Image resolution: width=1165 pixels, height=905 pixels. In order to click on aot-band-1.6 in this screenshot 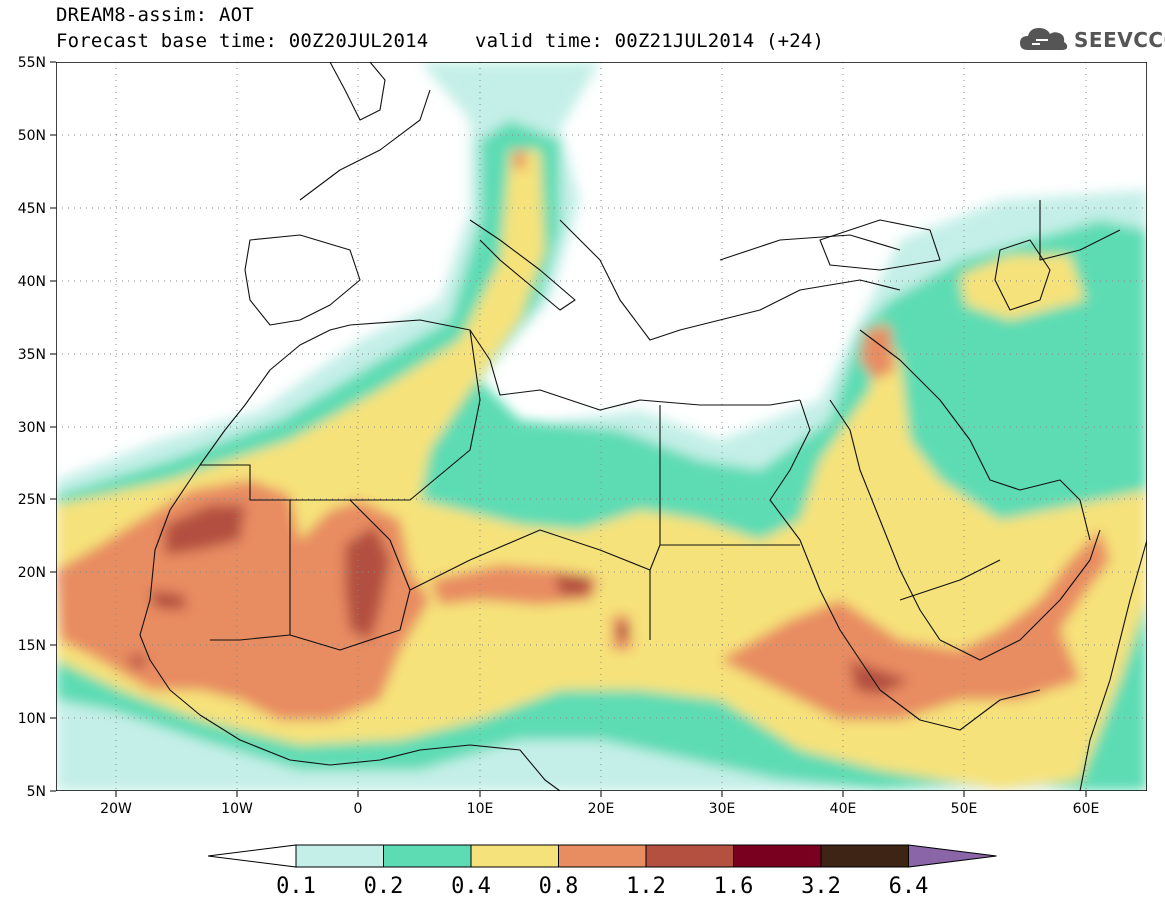, I will do `click(623, 631)`.